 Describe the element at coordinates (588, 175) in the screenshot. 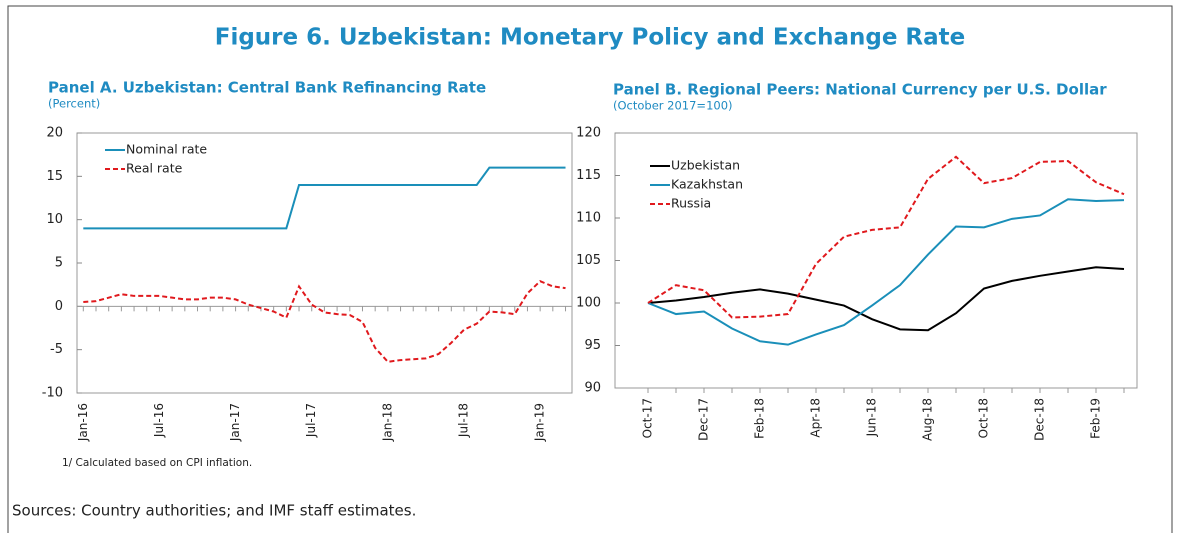

I see `y-tick-label: 115` at that location.